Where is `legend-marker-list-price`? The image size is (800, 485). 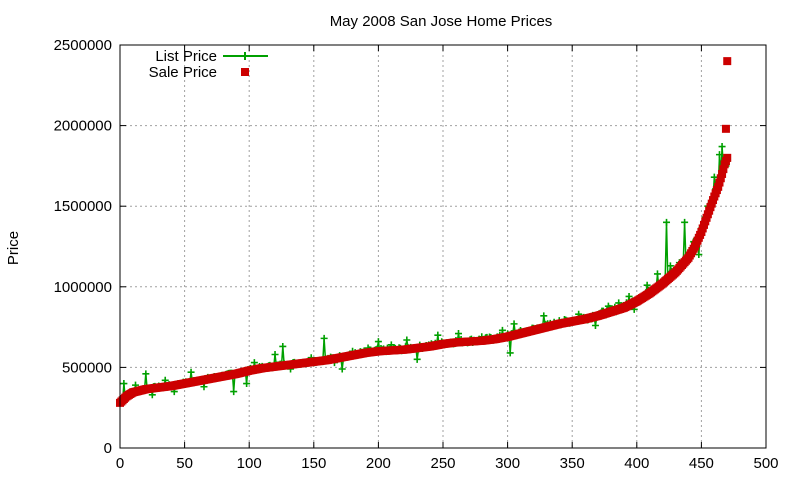 legend-marker-list-price is located at coordinates (245, 56).